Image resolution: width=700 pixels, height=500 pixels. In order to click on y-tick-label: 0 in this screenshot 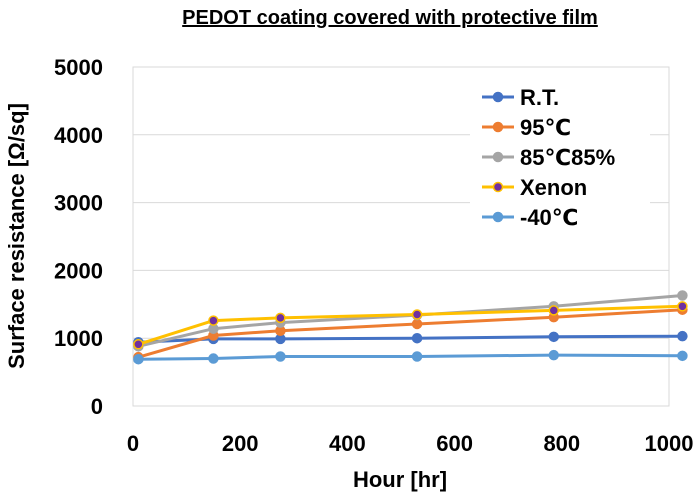, I will do `click(97, 406)`.